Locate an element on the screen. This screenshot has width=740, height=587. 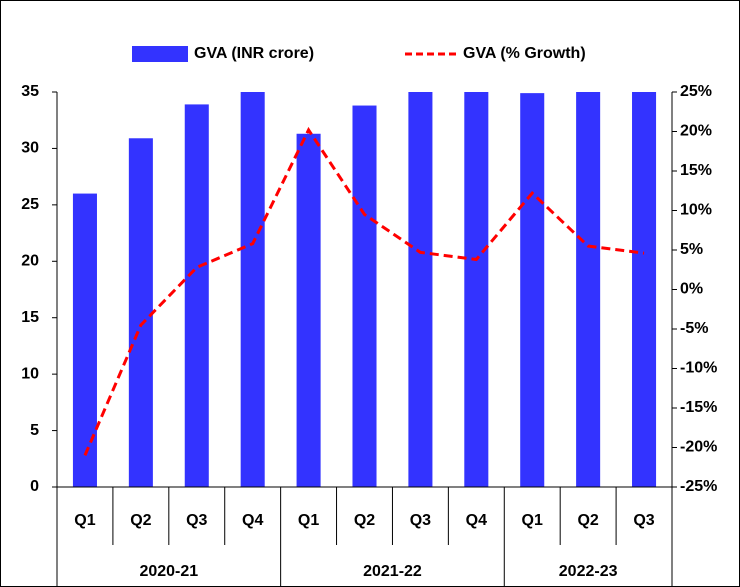
y-tick-label: 10 is located at coordinates (30, 373).